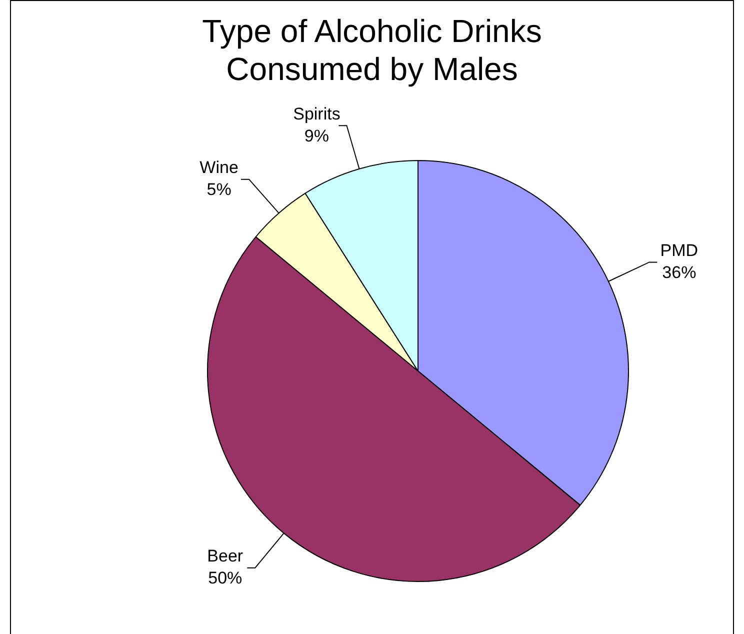 This screenshot has width=744, height=634. Describe the element at coordinates (372, 50) in the screenshot. I see `chart-title: Type of Alcoholic Drinks Consumed by Males` at that location.